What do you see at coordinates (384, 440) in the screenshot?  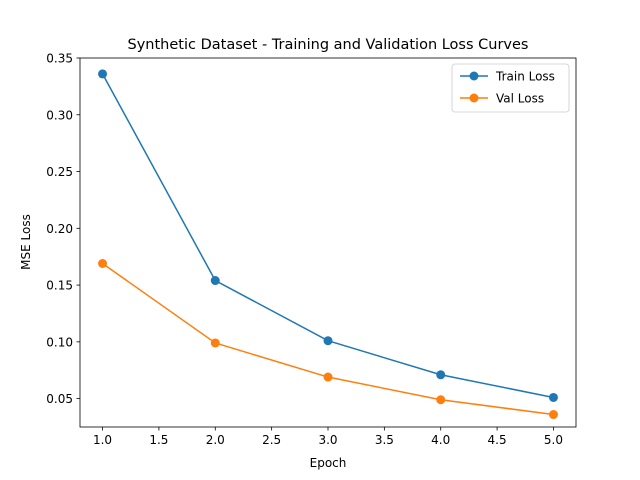 I see `x-tick-label: 3.5` at bounding box center [384, 440].